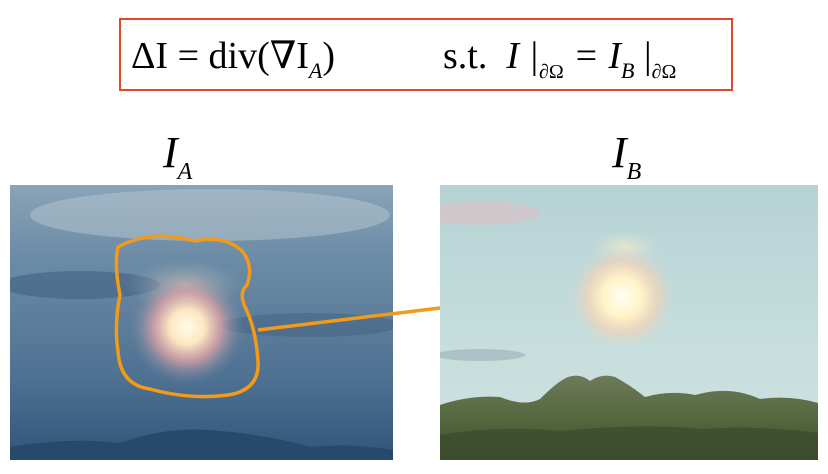  Describe the element at coordinates (465, 56) in the screenshot. I see `such-that-label: s.t.` at that location.